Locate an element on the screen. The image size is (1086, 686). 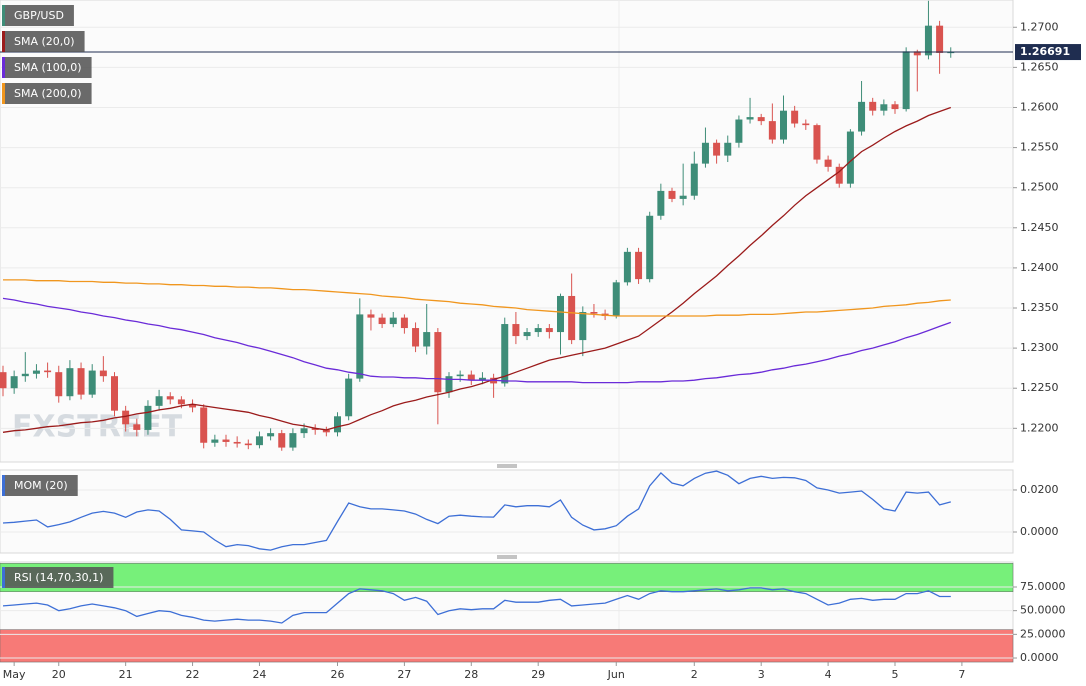
last-price-box is located at coordinates (1048, 52).